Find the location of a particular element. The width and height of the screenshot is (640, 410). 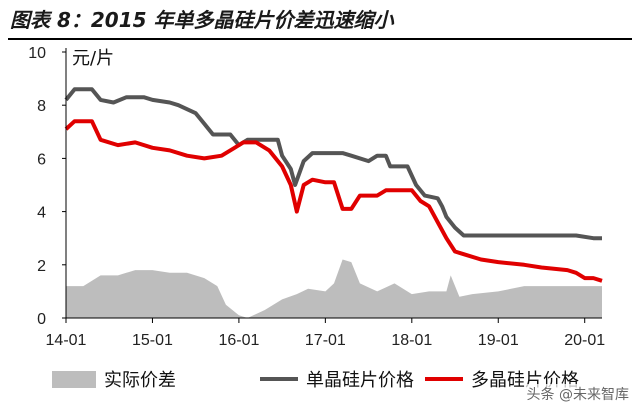

x-tick-label: 16-01 is located at coordinates (238, 340).